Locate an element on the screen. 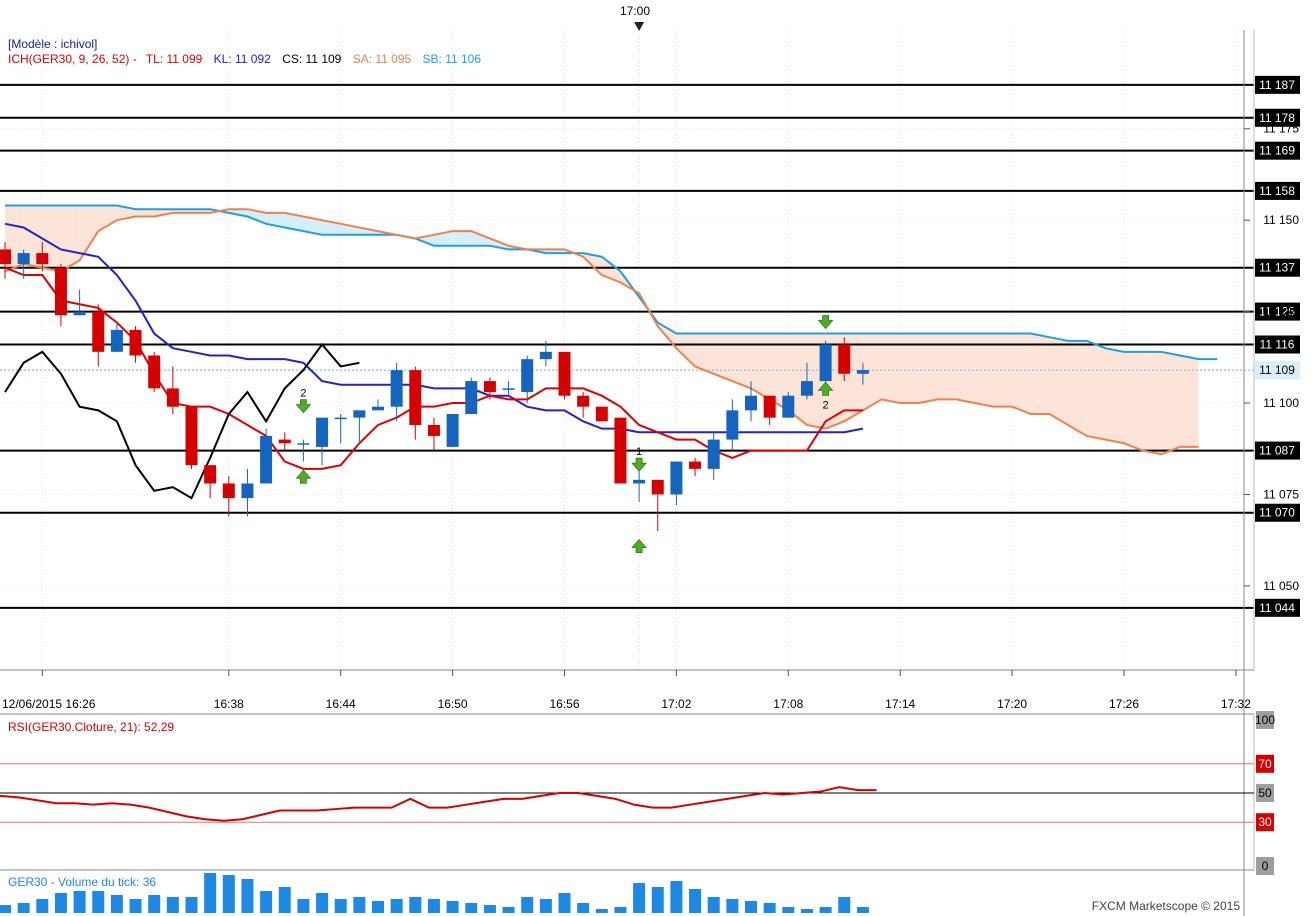 The image size is (1314, 916). signal-label: 2 is located at coordinates (303, 394).